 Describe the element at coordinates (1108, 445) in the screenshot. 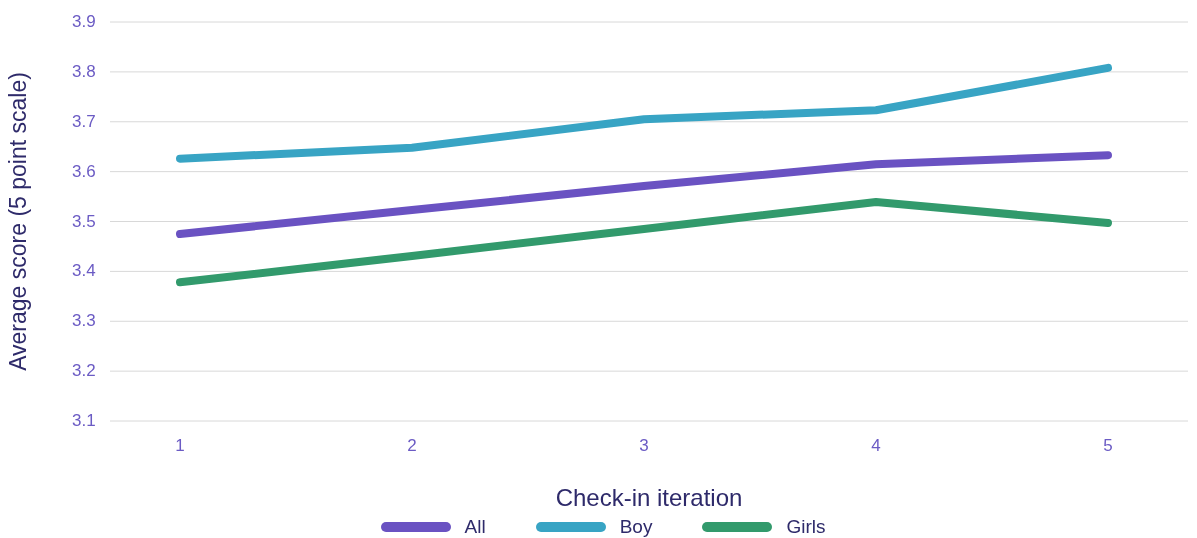

I see `x-tick-label: 5` at that location.